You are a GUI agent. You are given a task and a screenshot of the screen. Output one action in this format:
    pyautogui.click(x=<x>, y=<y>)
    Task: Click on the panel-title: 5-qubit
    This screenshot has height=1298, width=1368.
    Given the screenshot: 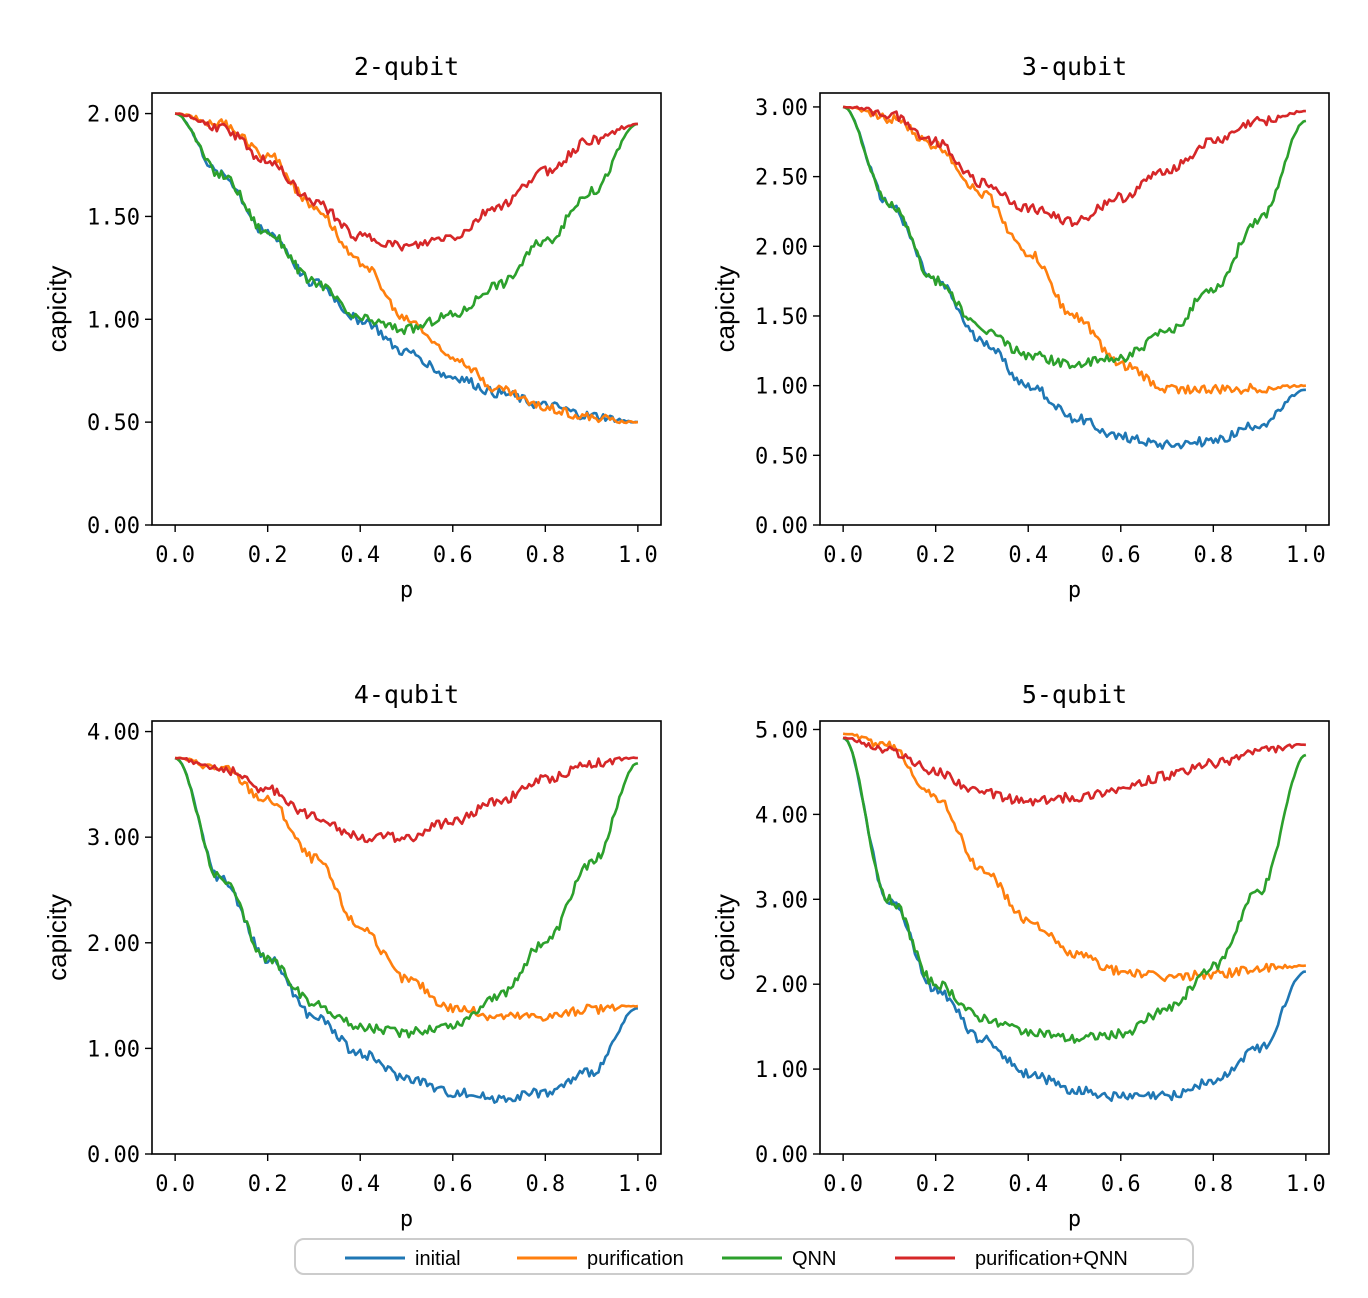 What is the action you would take?
    pyautogui.click(x=1074, y=694)
    